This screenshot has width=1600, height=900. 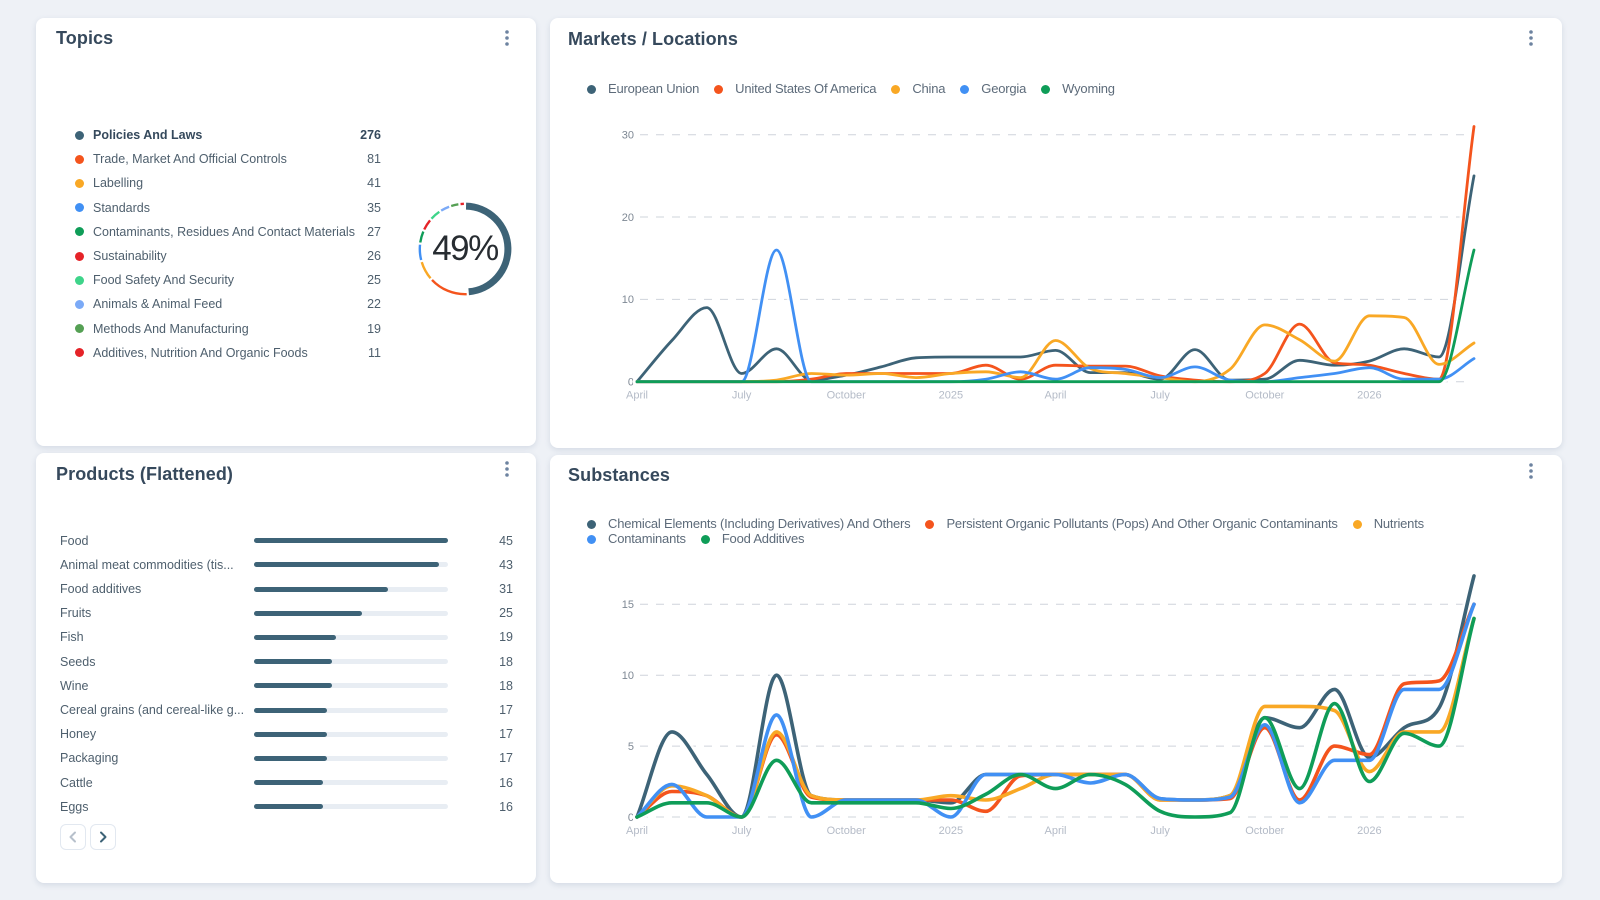 I want to click on svg-text: 5, so click(x=631, y=747).